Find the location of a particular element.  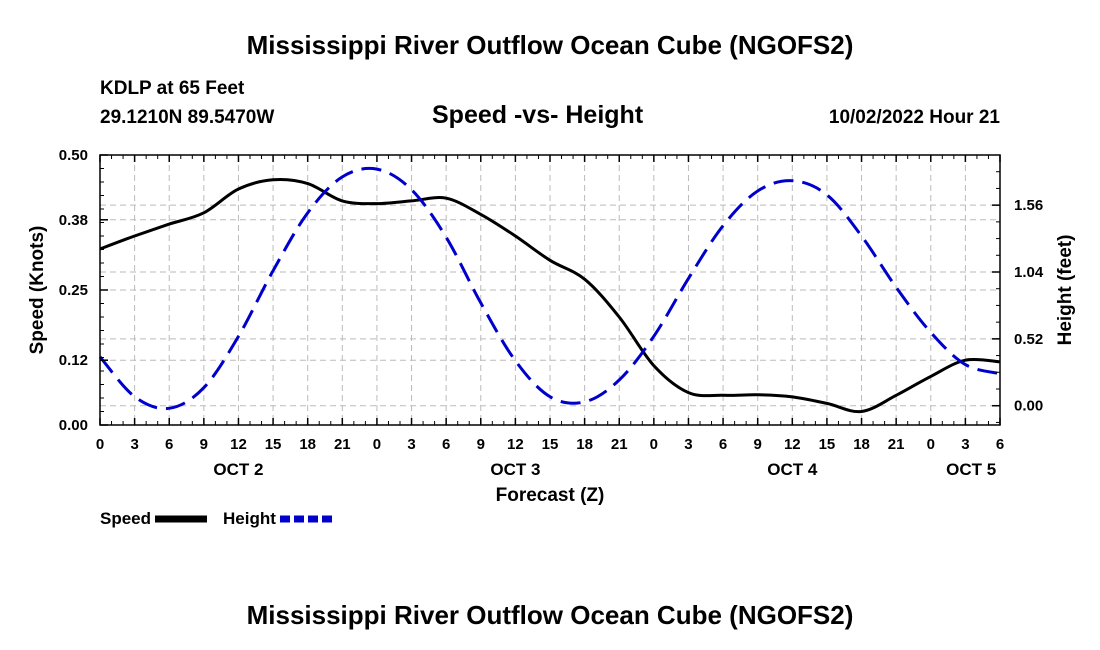

chart-subtitle: Speed -vs- Height is located at coordinates (538, 115).